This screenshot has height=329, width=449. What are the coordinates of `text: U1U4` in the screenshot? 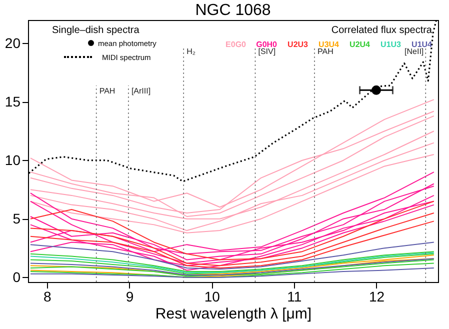 It's located at (422, 44).